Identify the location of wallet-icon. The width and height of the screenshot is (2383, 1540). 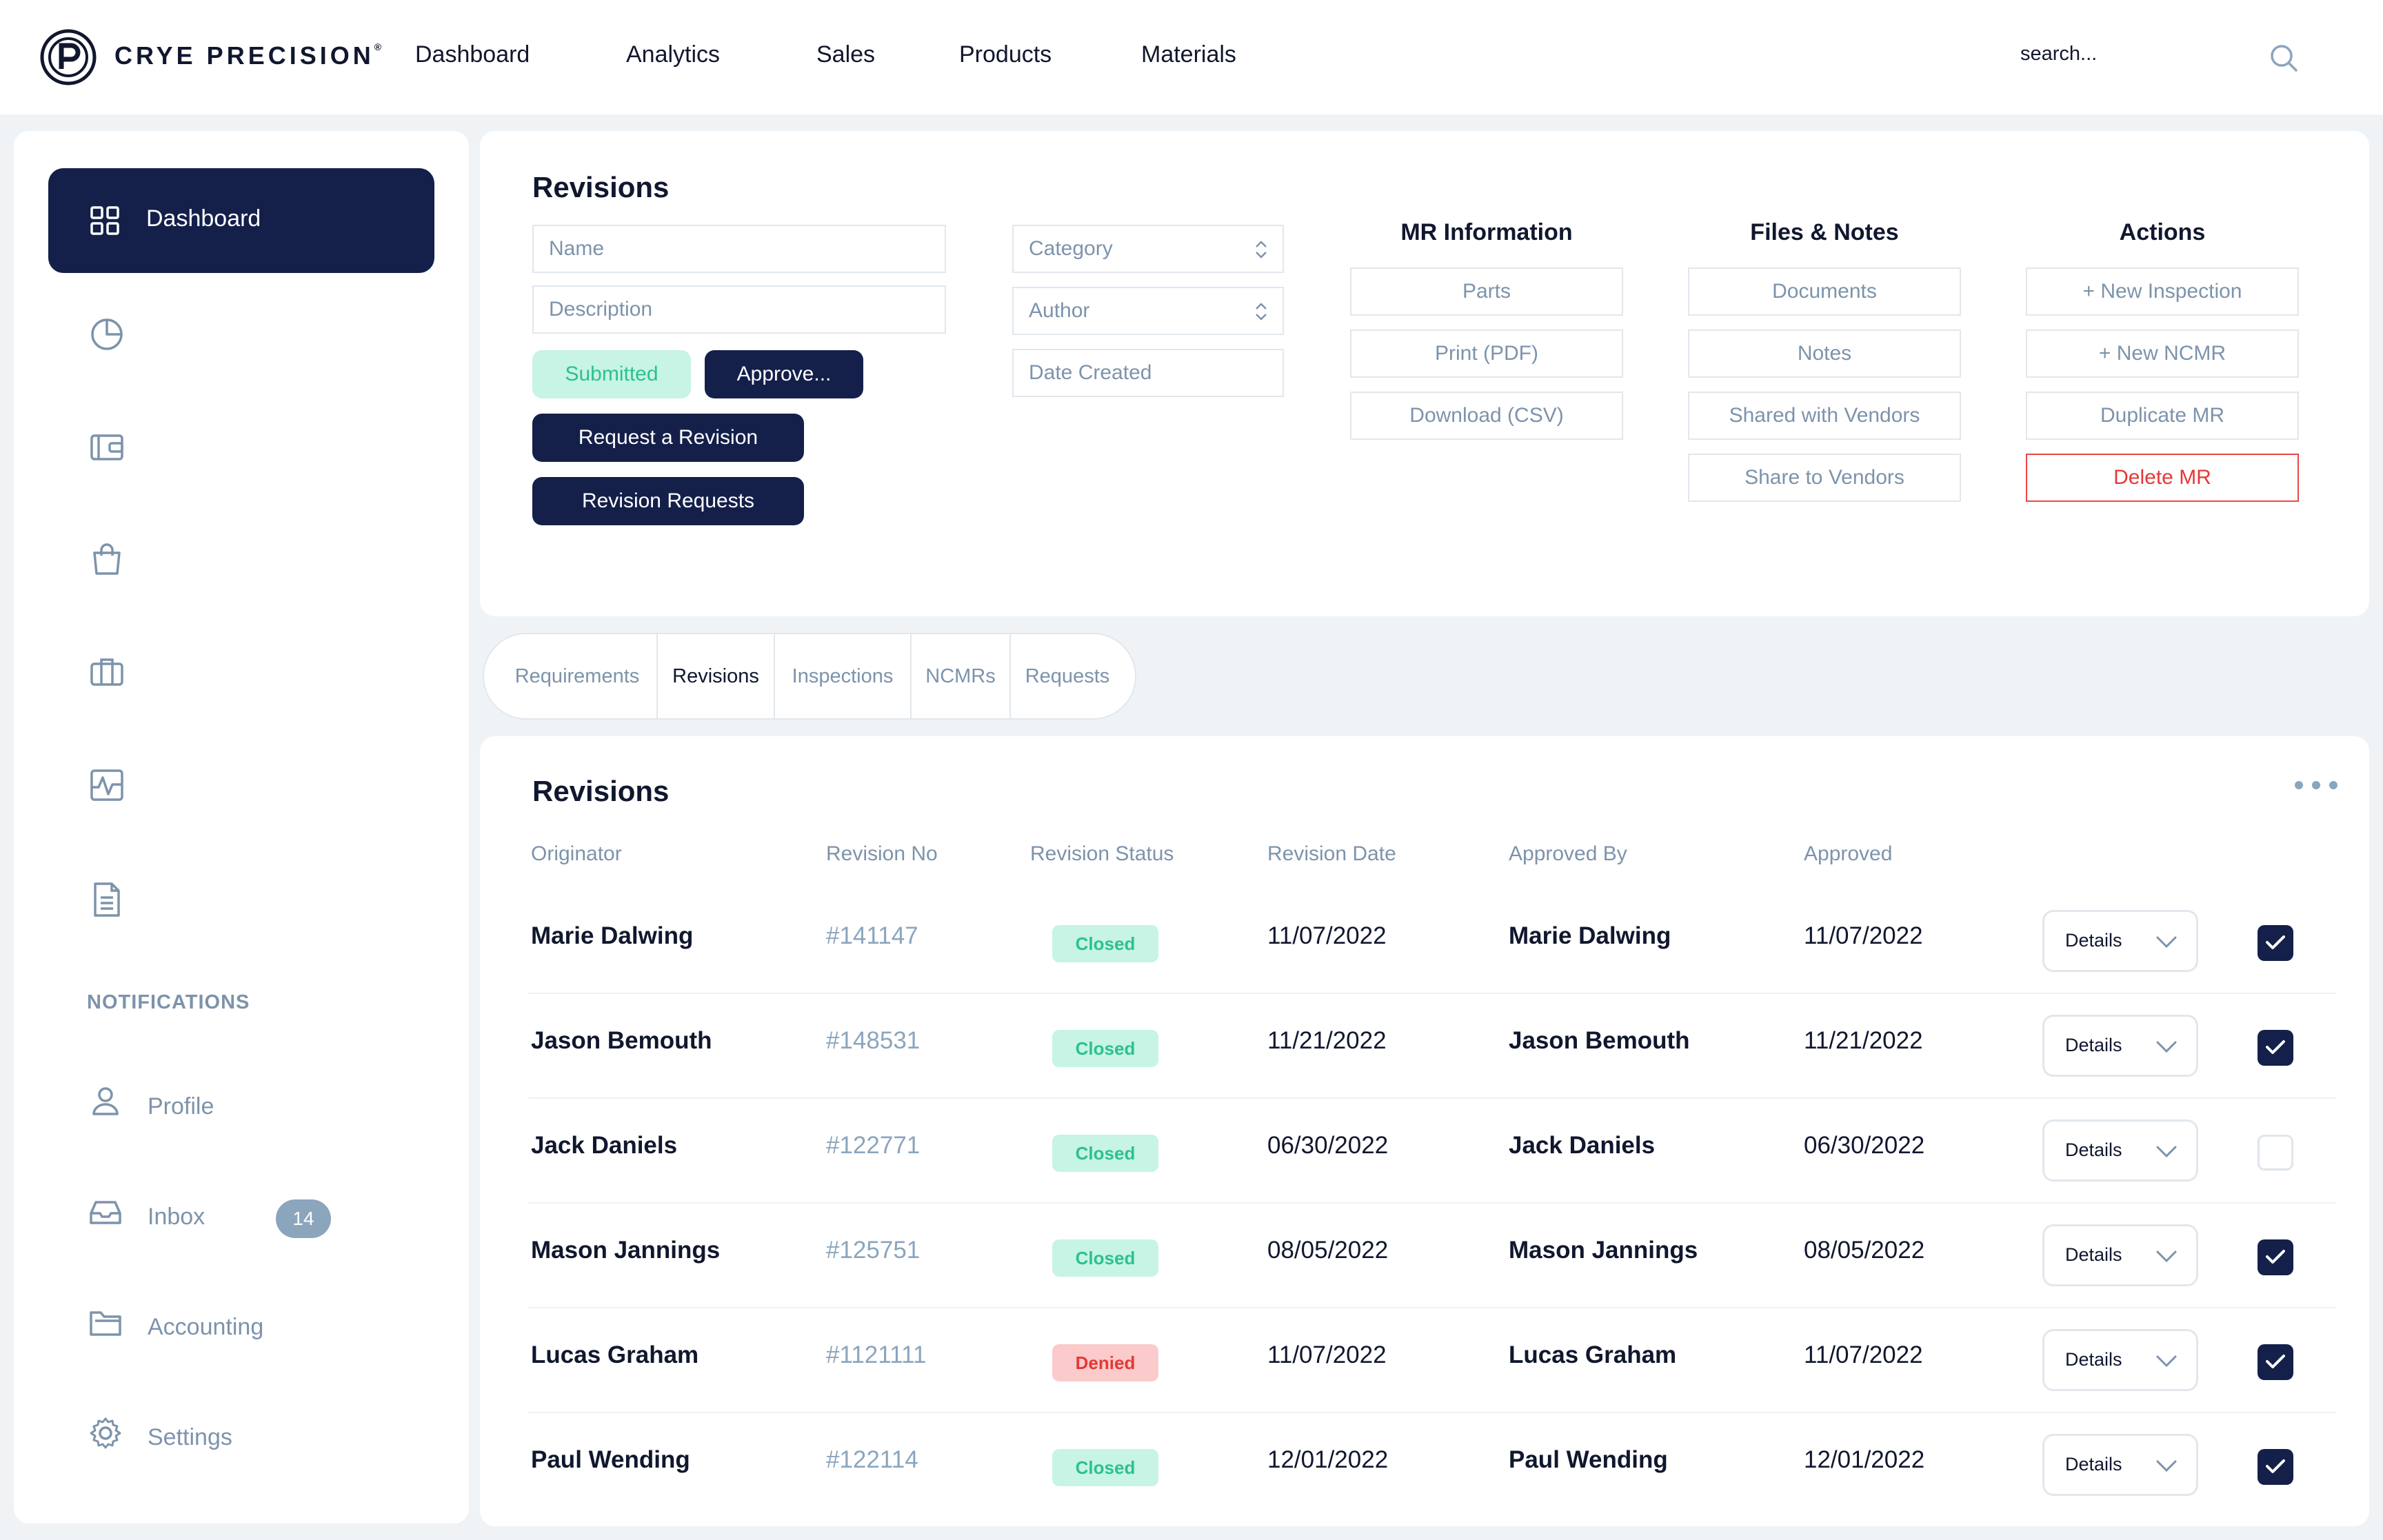
(106, 448).